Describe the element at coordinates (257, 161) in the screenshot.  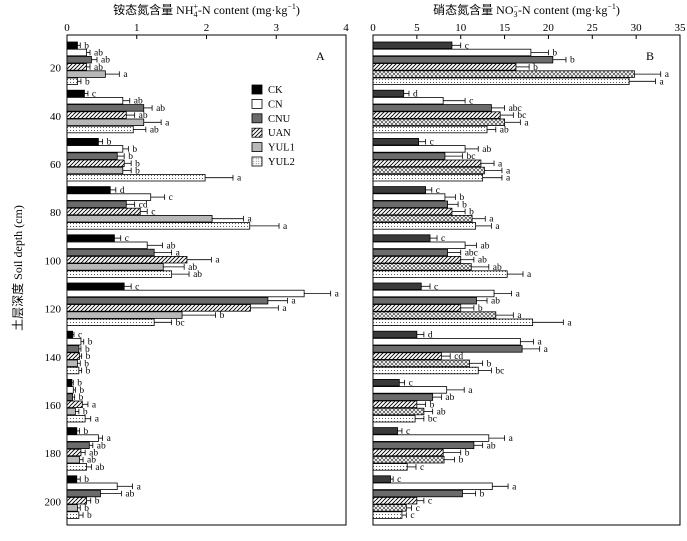
I see `legend-swatch-yul2` at that location.